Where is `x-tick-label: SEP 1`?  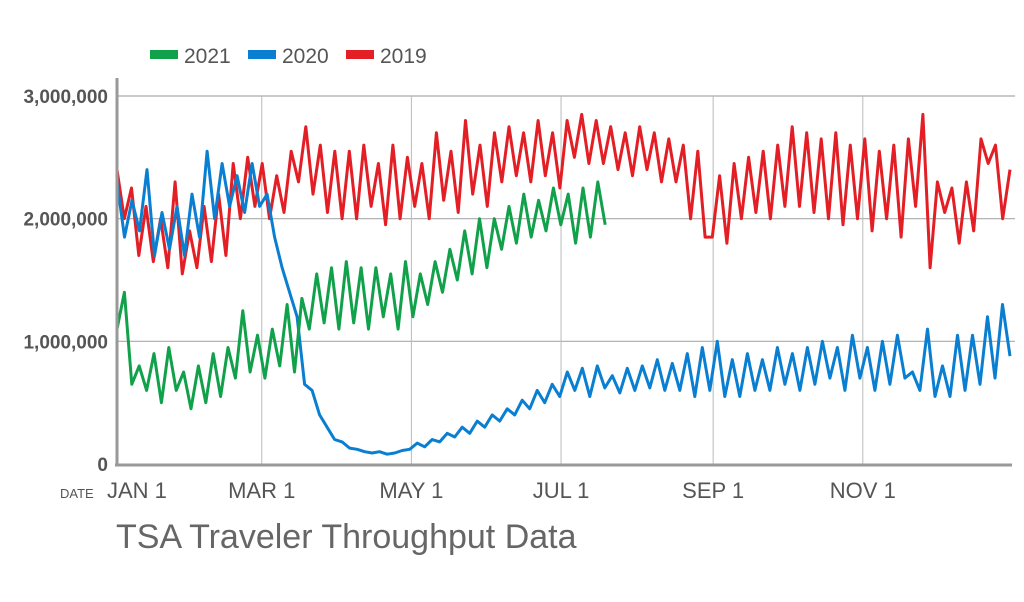
x-tick-label: SEP 1 is located at coordinates (713, 490).